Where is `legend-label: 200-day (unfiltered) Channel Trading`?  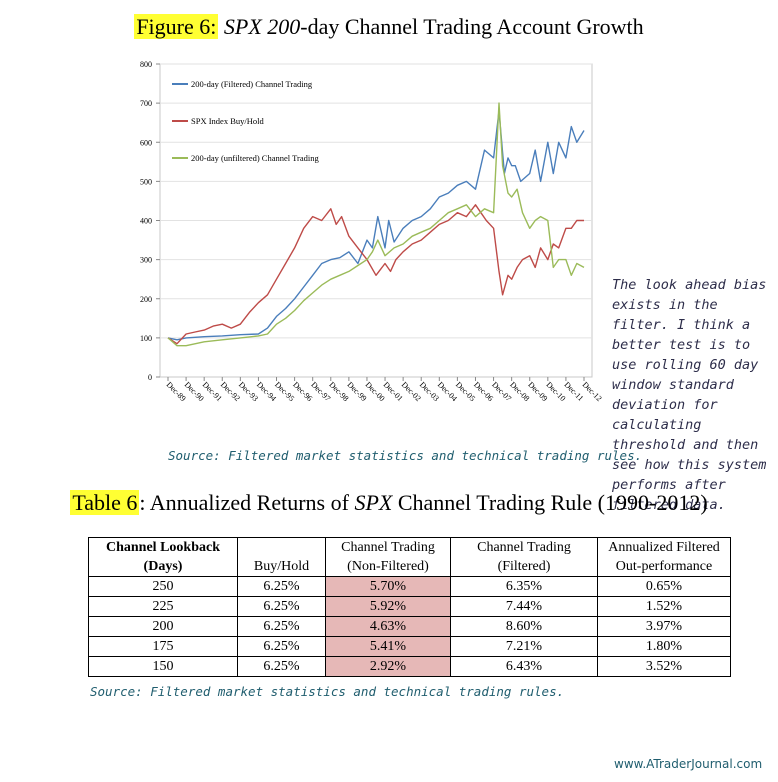
legend-label: 200-day (unfiltered) Channel Trading is located at coordinates (255, 158).